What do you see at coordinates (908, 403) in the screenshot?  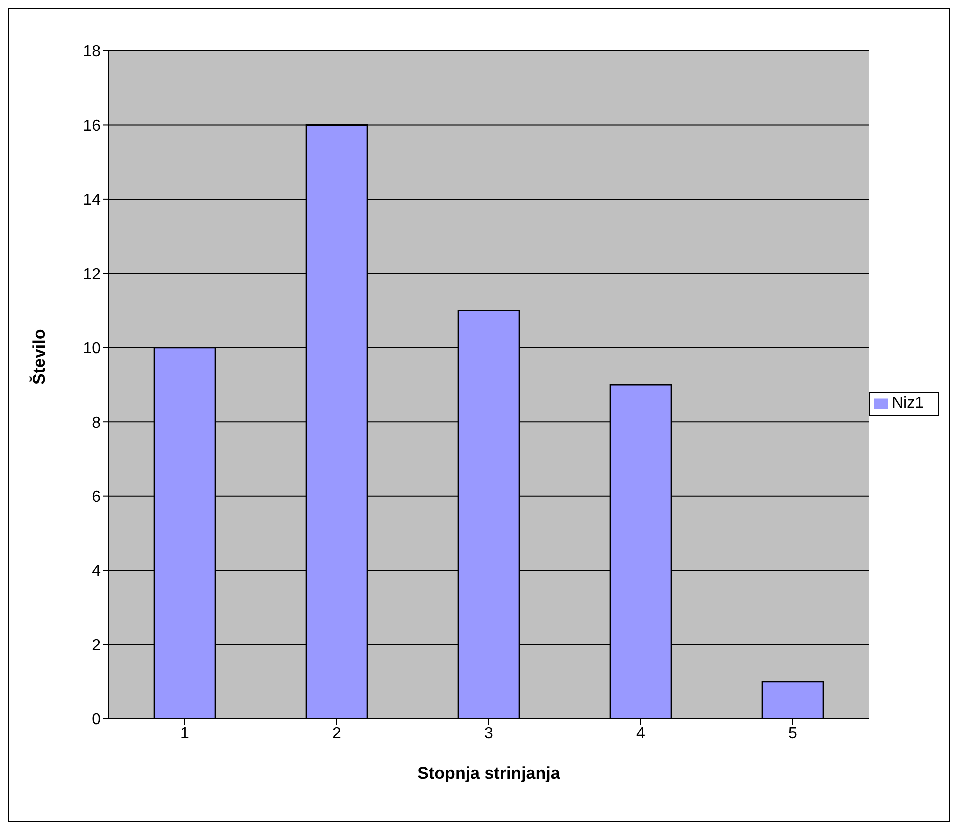 I see `legend-label: Niz1` at bounding box center [908, 403].